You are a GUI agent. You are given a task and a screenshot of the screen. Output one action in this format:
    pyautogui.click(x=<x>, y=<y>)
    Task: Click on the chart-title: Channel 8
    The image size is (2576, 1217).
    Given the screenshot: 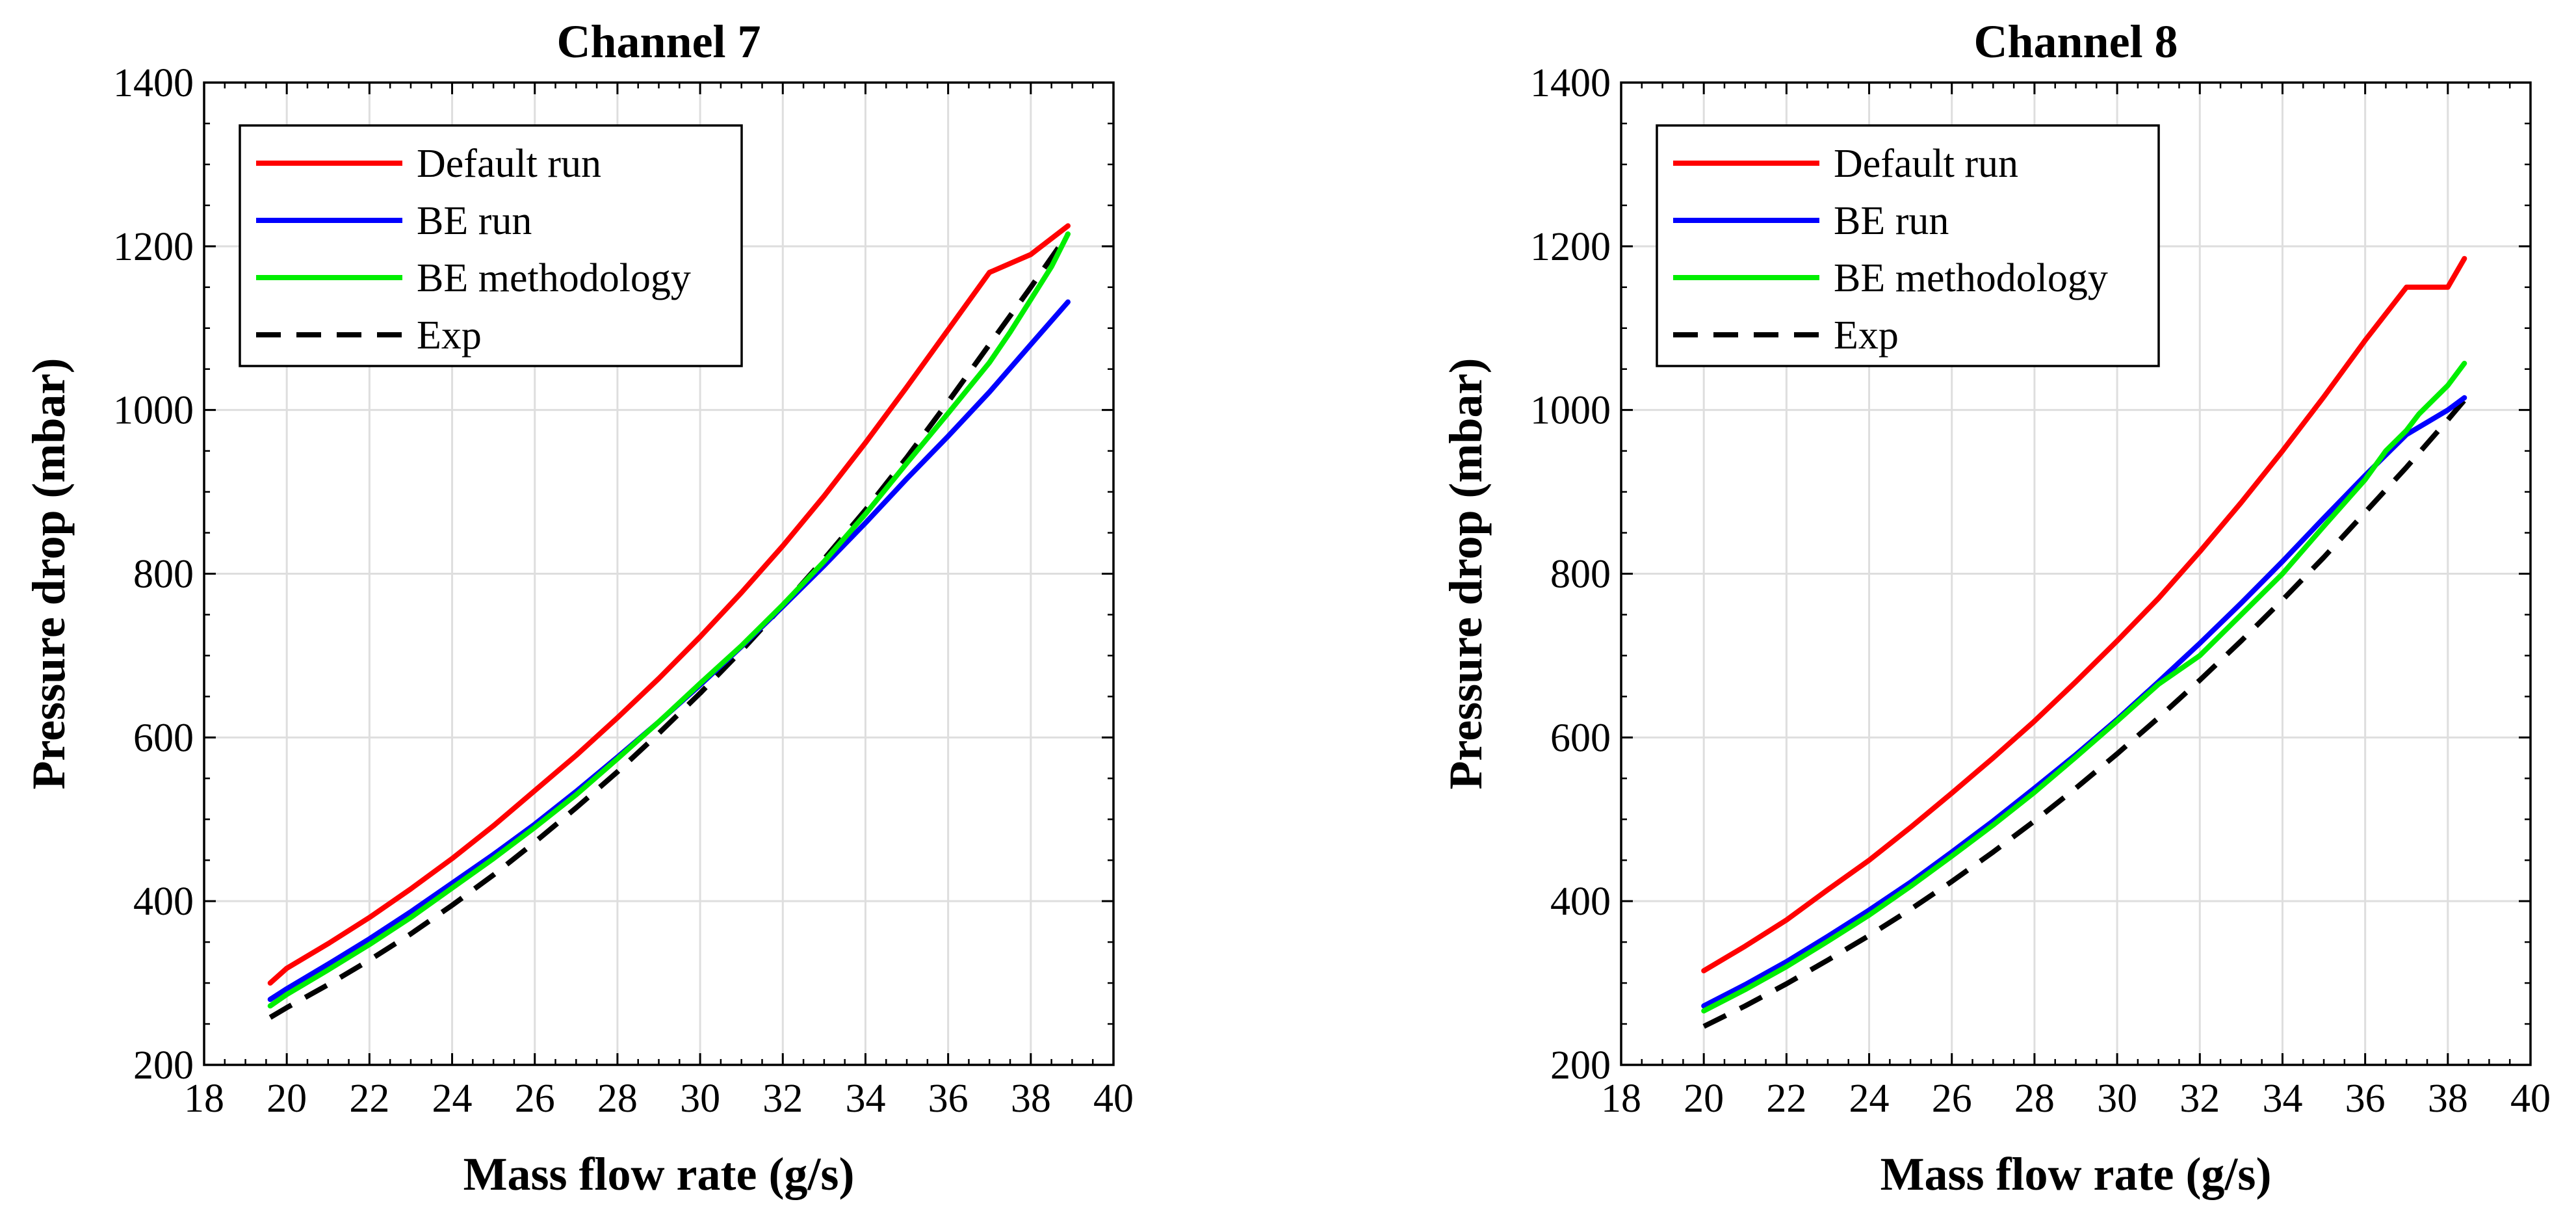 What is the action you would take?
    pyautogui.click(x=2075, y=42)
    